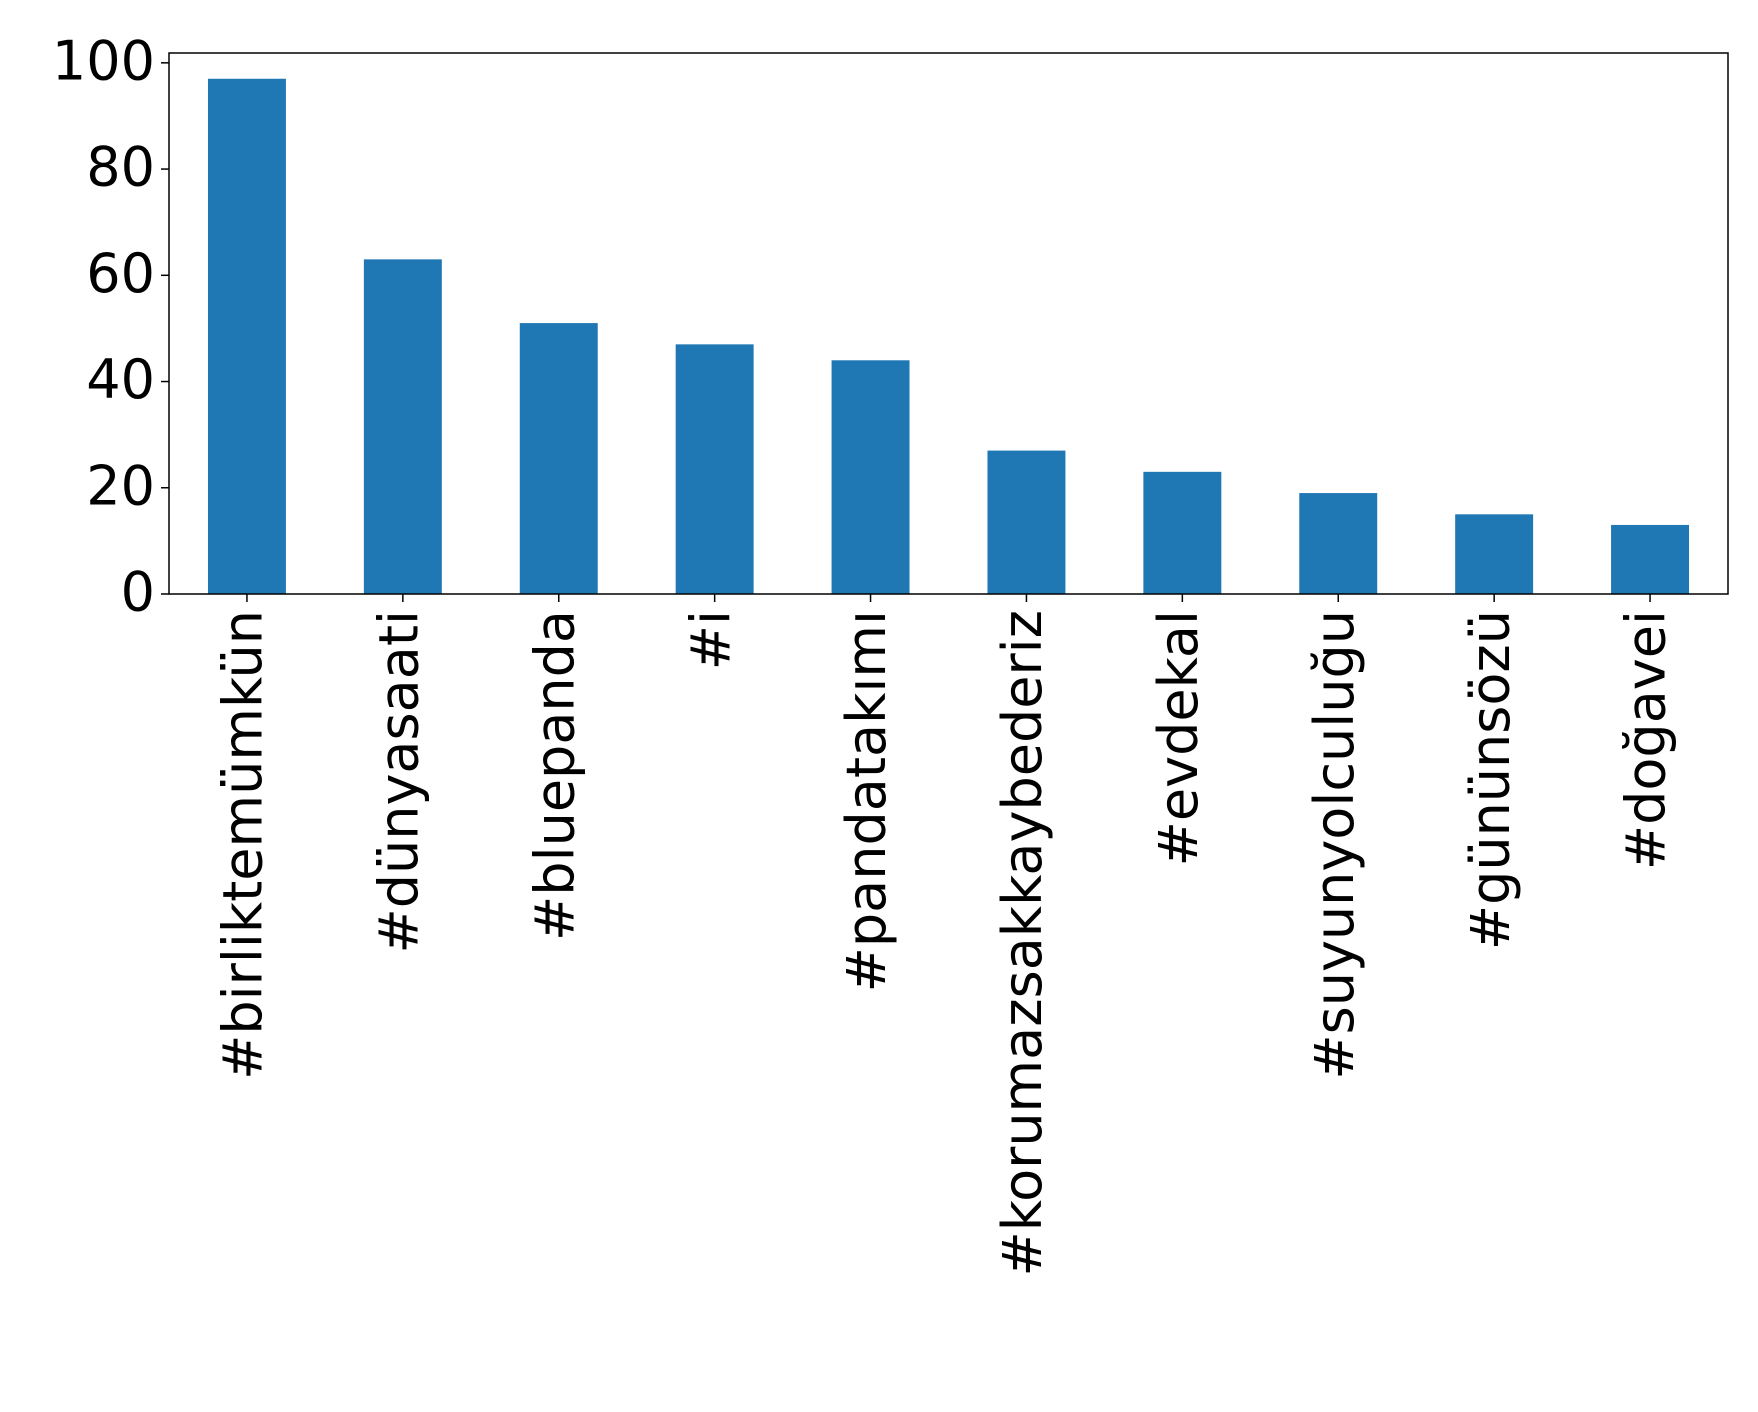 The image size is (1758, 1412). I want to click on y-tick-label: 80, so click(120, 167).